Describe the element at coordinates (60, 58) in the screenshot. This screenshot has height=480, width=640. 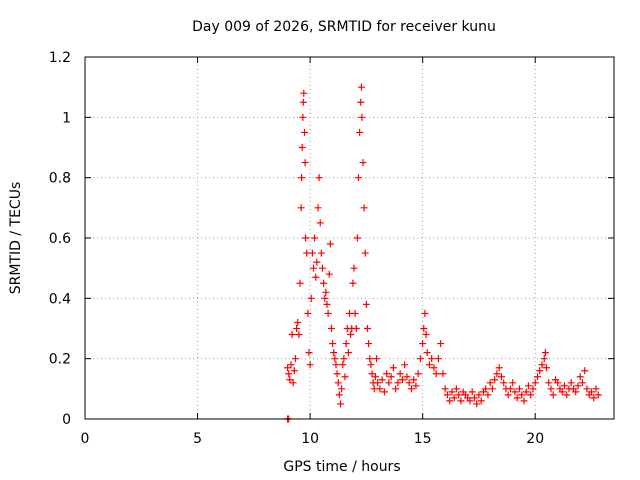
I see `y-tick-label: 1.2` at that location.